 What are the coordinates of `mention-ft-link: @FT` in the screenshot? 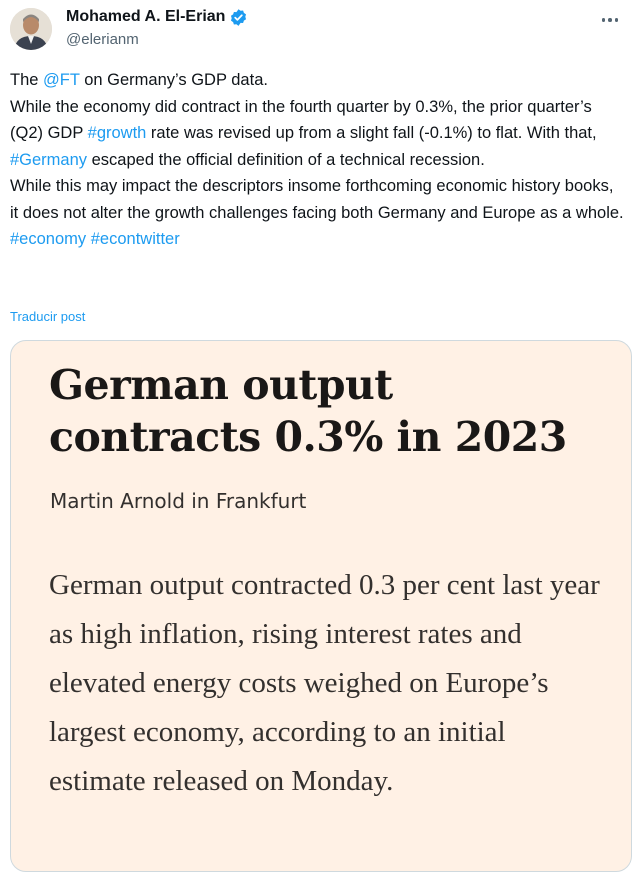 It's located at (61, 80).